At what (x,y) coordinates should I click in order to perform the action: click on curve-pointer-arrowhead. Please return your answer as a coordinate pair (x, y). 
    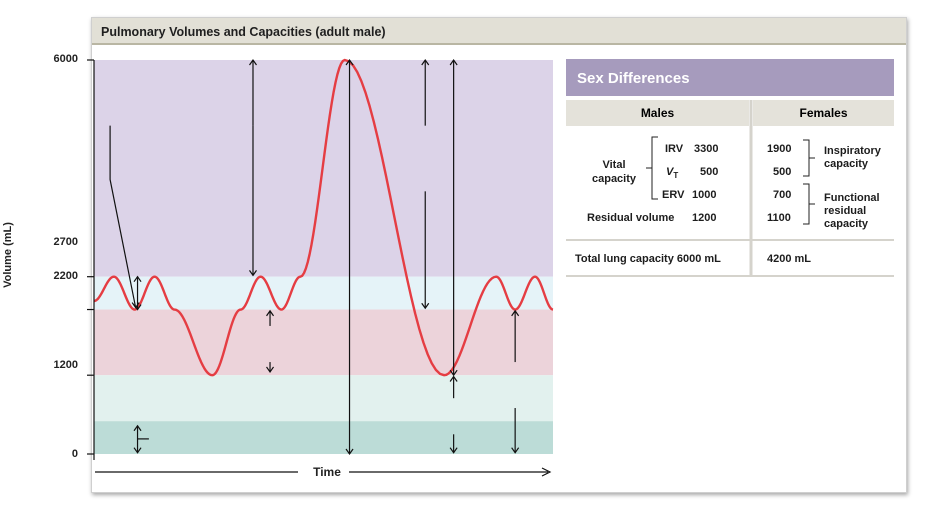
    Looking at the image, I should click on (135, 305).